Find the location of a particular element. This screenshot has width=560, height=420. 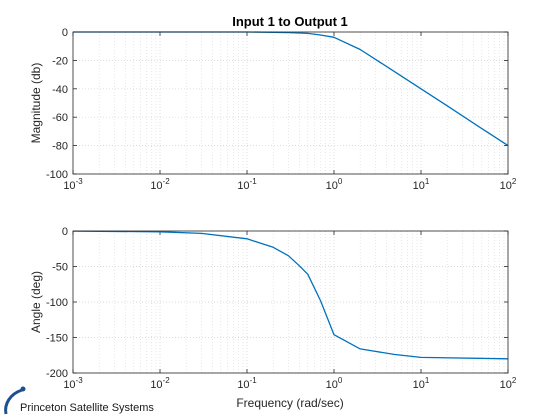

logo: Princeton Satellite Systems is located at coordinates (79, 400).